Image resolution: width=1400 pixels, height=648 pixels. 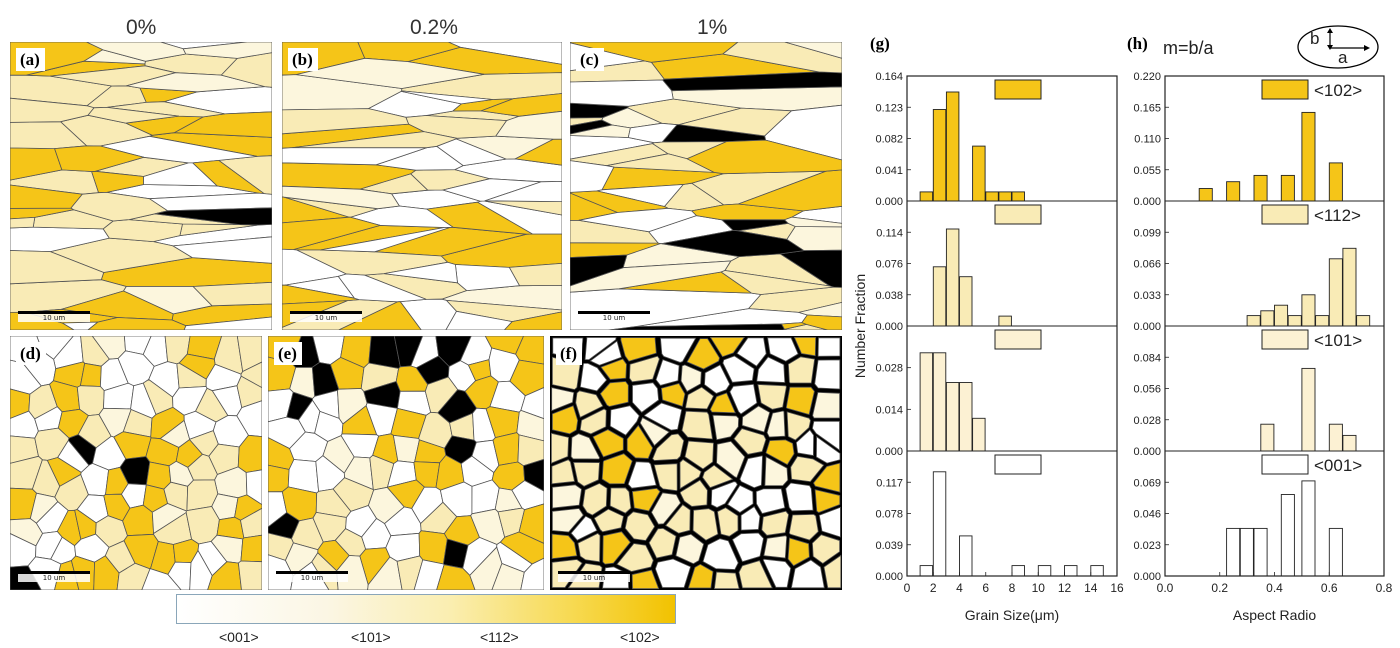 What do you see at coordinates (426, 609) in the screenshot?
I see `orientation-color-key` at bounding box center [426, 609].